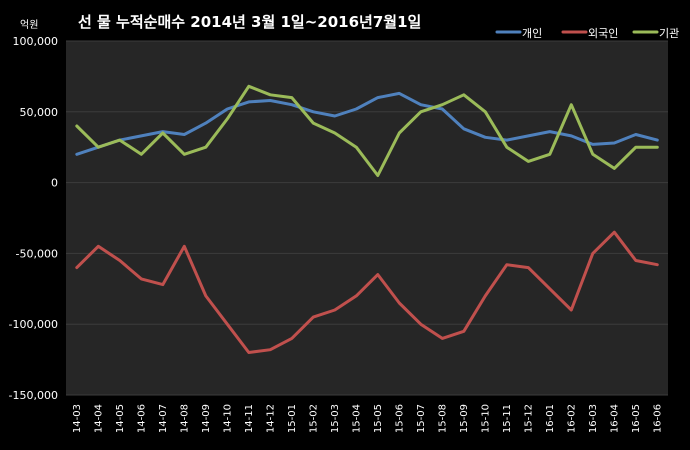  Describe the element at coordinates (39, 112) in the screenshot. I see `y-tick-label: 50,000` at that location.